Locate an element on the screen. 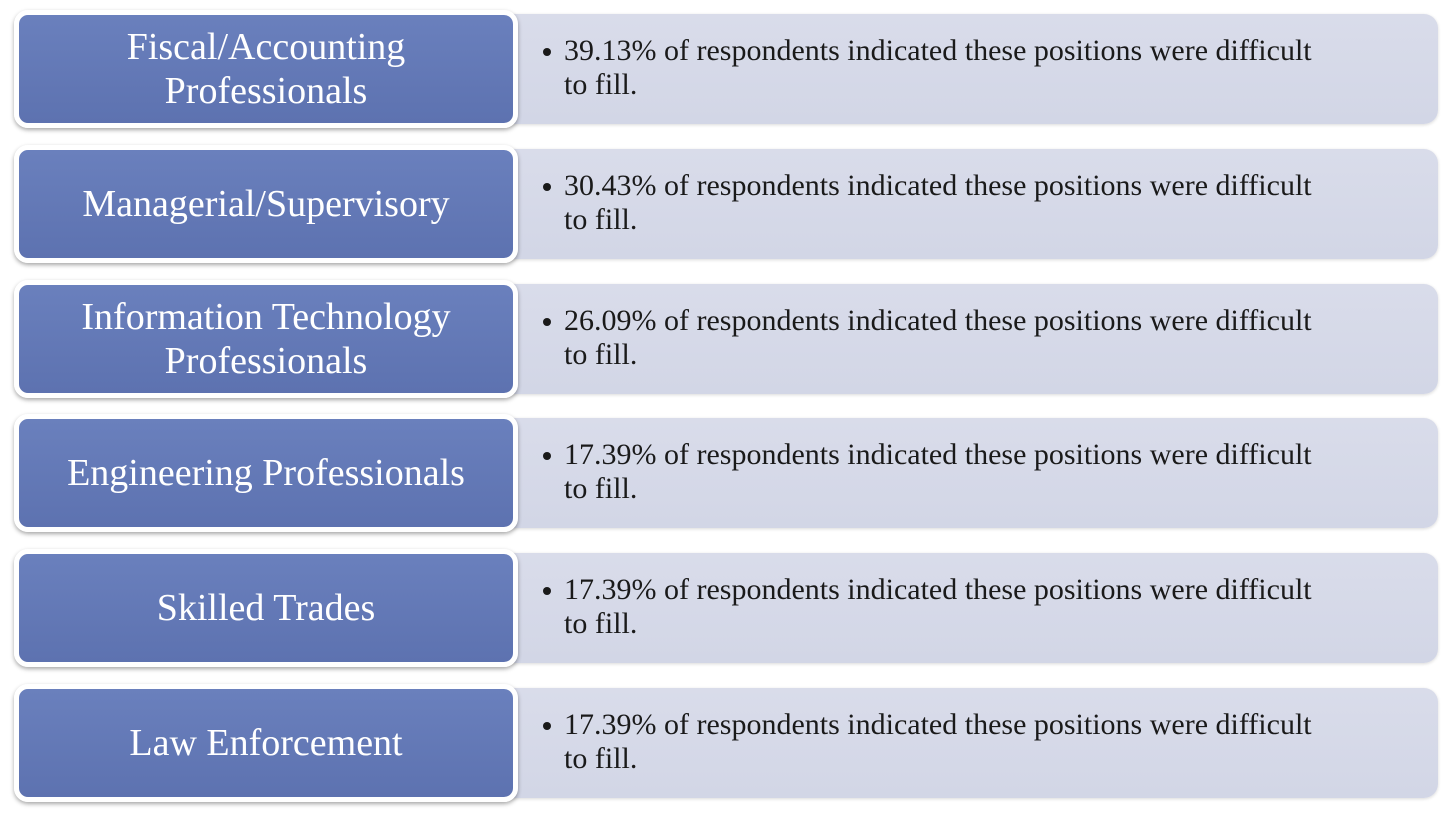  category-label: Skilled Trades is located at coordinates (266, 608).